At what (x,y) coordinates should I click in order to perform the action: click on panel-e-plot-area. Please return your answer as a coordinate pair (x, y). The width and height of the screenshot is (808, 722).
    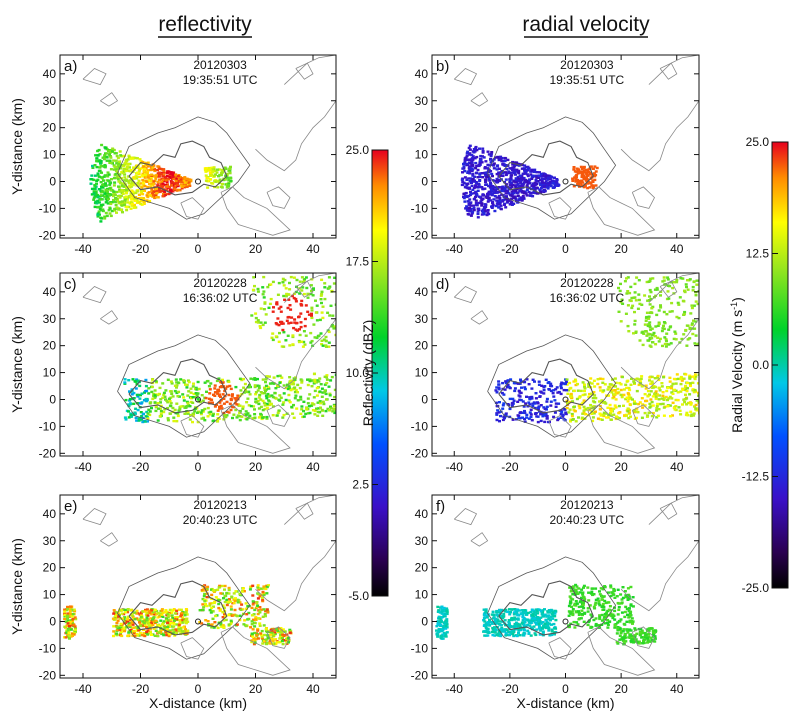
    Looking at the image, I should click on (199, 585).